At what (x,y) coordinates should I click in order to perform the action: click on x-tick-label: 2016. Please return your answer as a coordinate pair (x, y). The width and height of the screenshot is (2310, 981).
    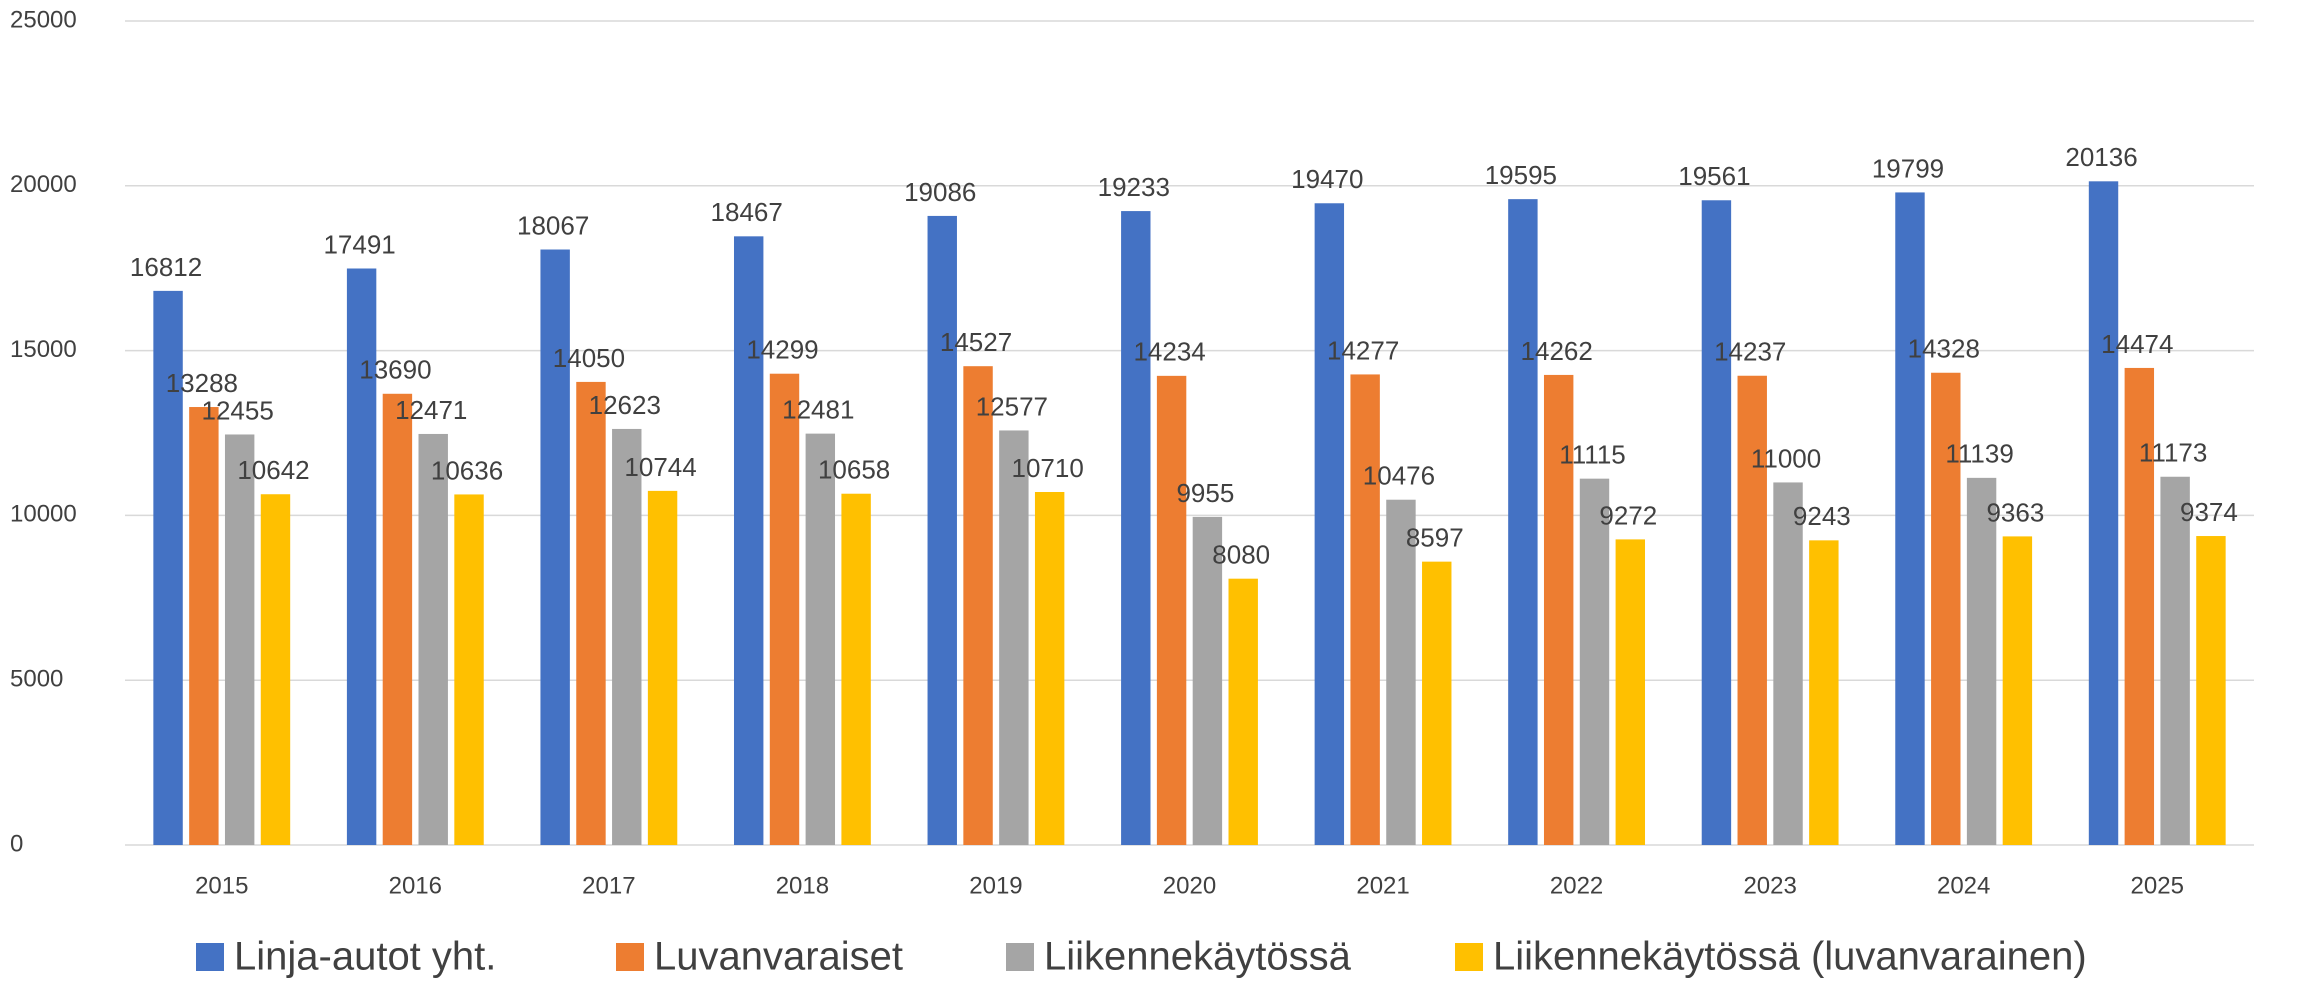
    Looking at the image, I should click on (415, 885).